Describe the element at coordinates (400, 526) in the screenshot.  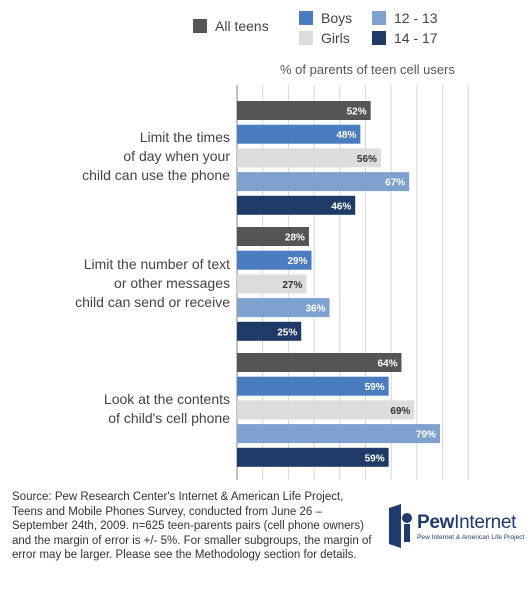
I see `pew-logo-icon` at that location.